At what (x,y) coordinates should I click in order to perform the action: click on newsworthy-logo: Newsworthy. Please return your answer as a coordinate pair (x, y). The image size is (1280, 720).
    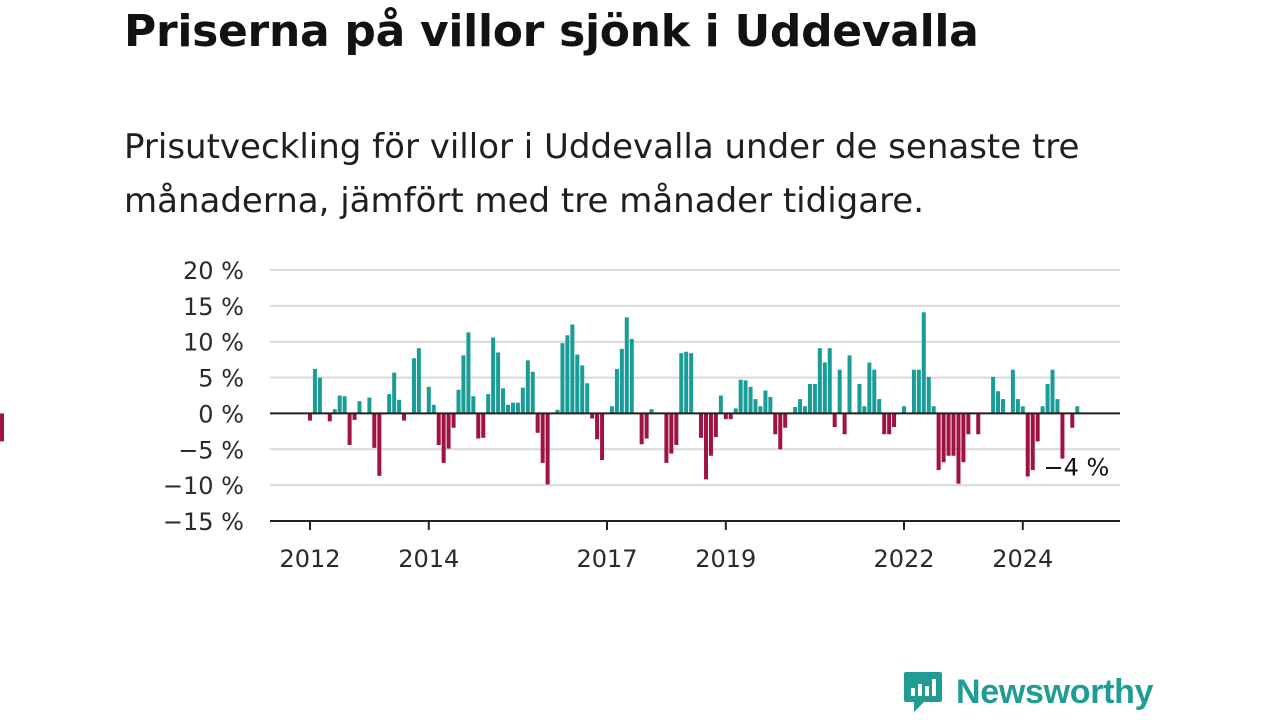
    Looking at the image, I should click on (1028, 692).